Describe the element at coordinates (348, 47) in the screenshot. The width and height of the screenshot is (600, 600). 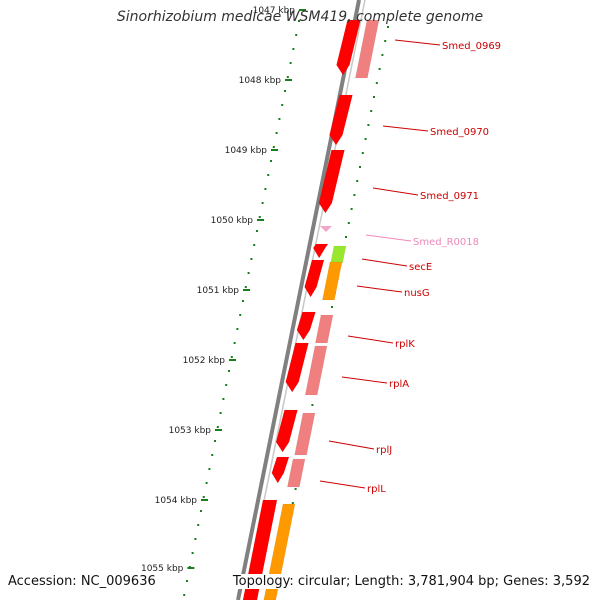
I see `cds-feature-smed0969` at that location.